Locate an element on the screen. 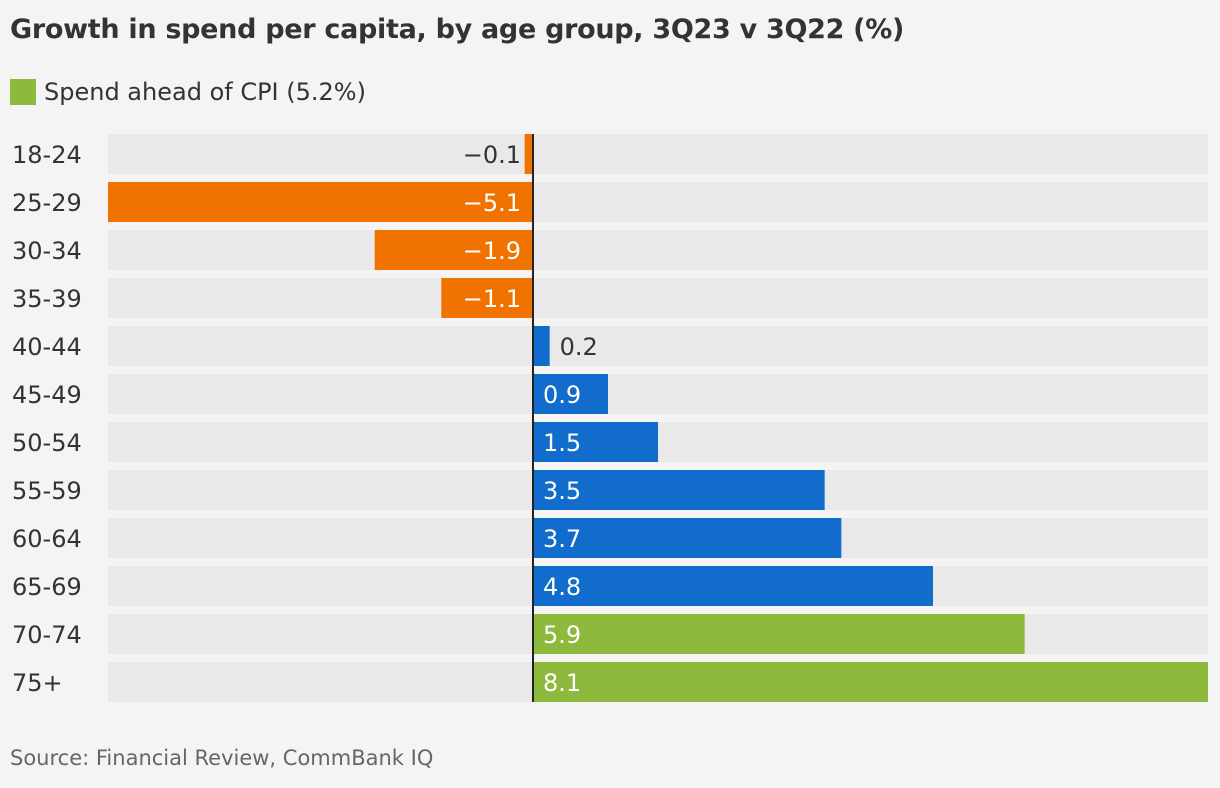  category-label: 70-74 is located at coordinates (47, 635).